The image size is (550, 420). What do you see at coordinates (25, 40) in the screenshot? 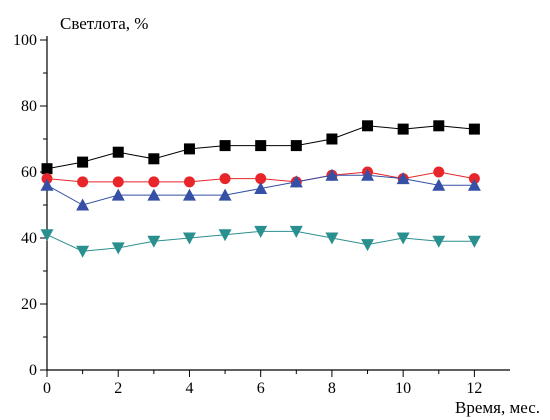
I see `y-tick-label: 100` at bounding box center [25, 40].